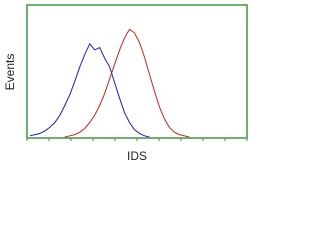  I want to click on x-axis-label: IDS, so click(137, 156).